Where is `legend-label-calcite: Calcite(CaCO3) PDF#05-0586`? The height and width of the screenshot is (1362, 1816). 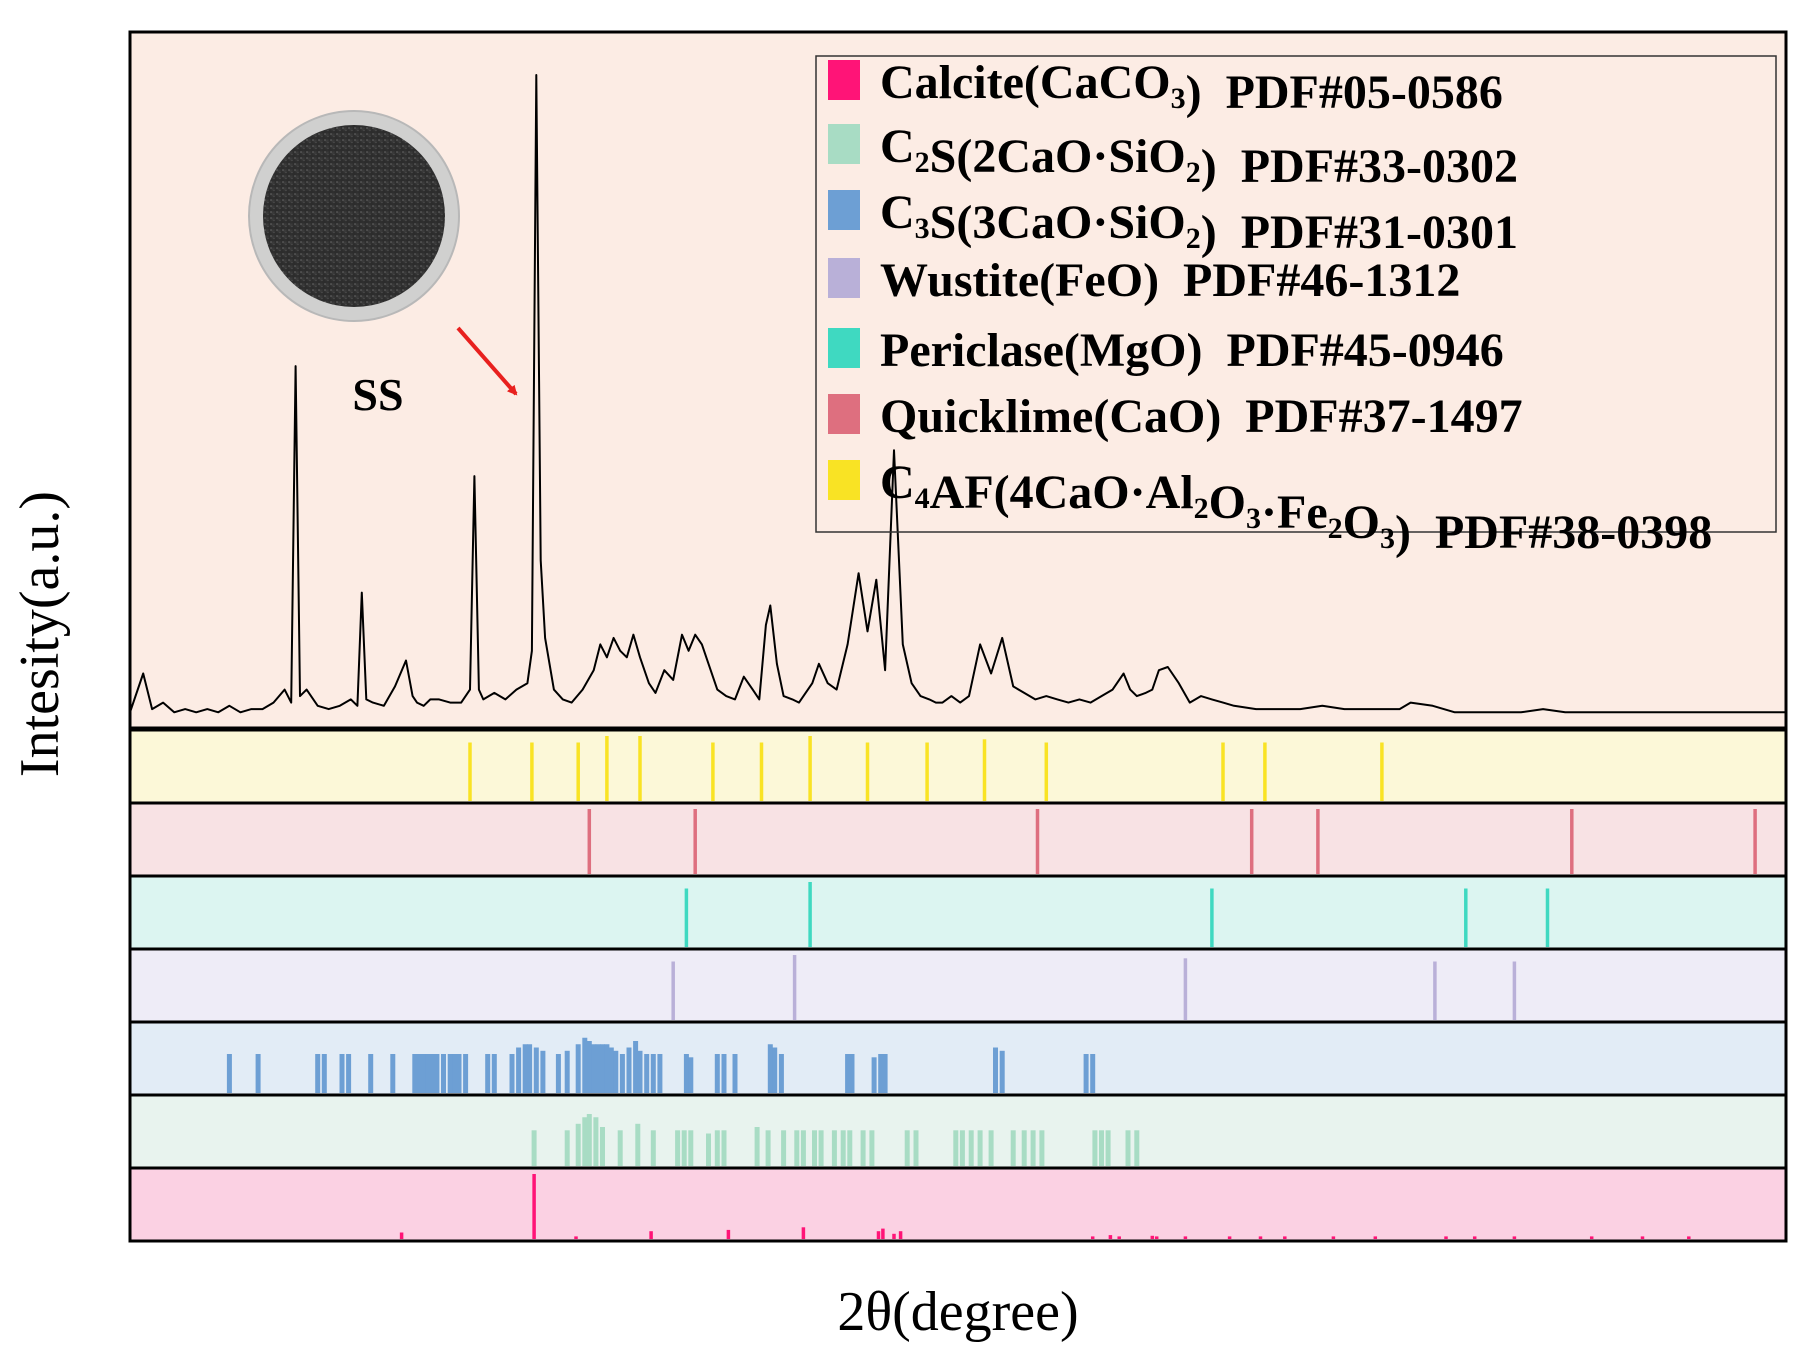
legend-label-calcite: Calcite(CaCO3) PDF#05-0586 is located at coordinates (1191, 87).